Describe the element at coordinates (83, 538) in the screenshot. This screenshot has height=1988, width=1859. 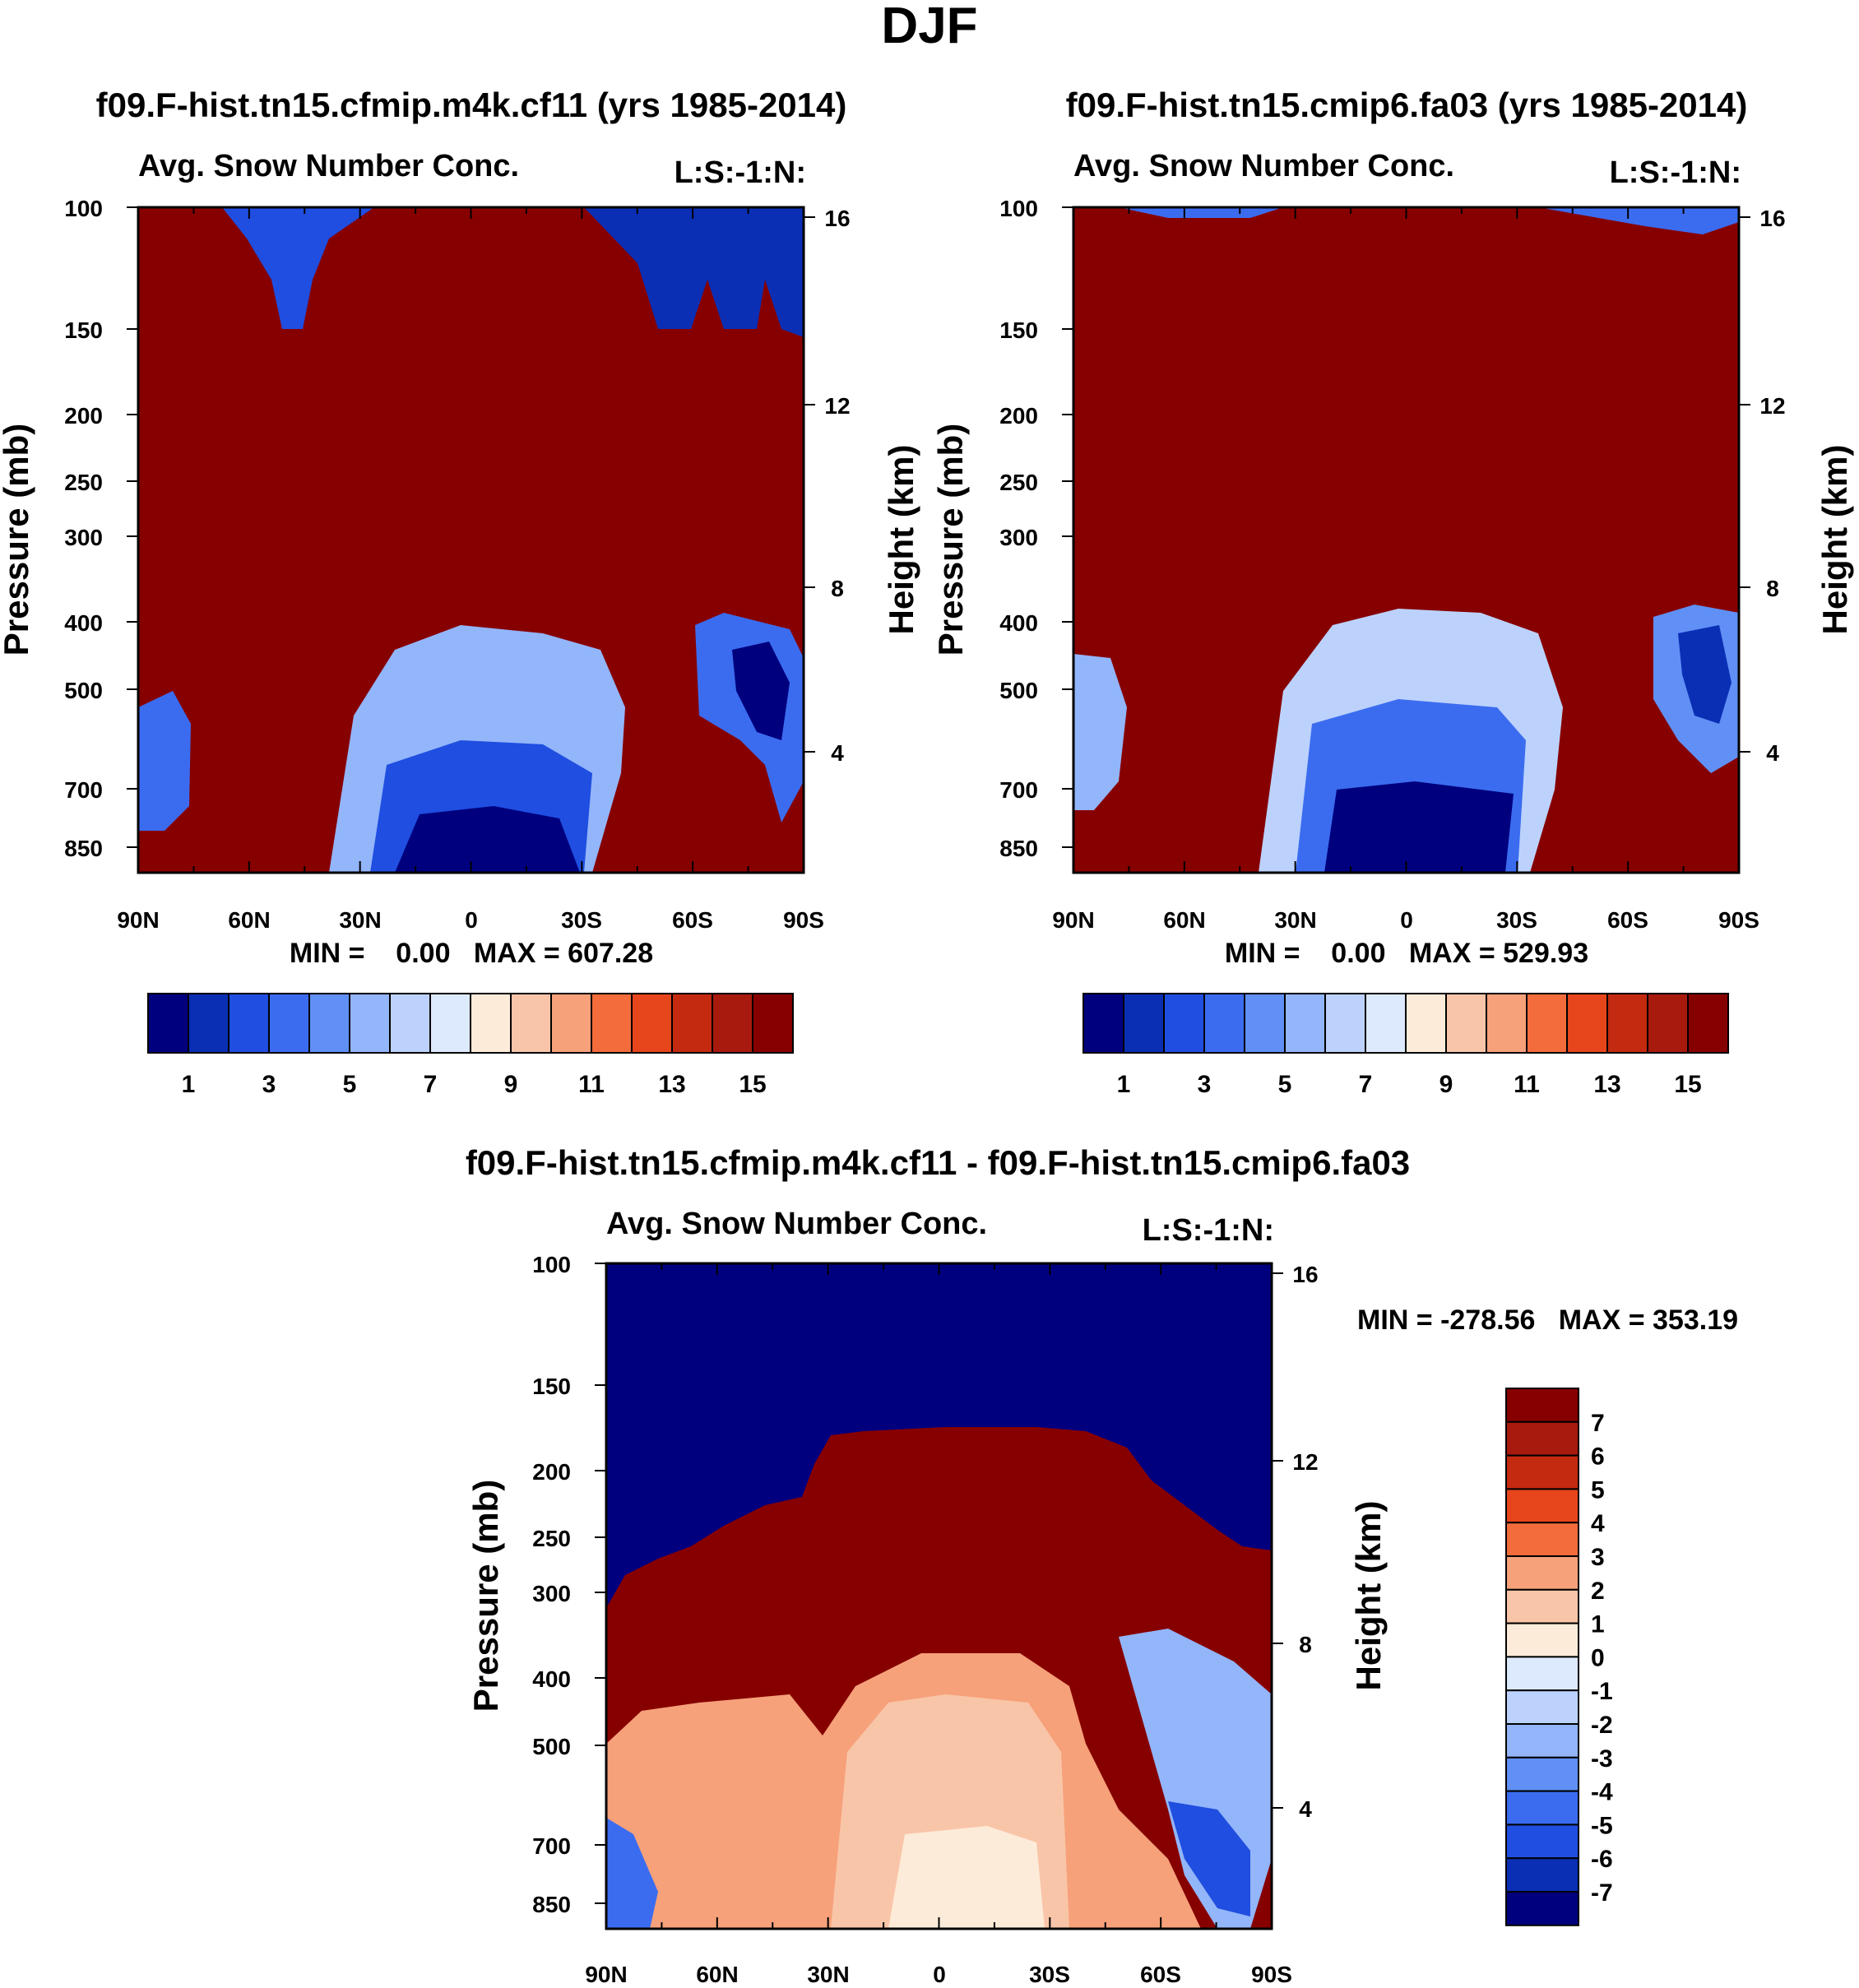
I see `y-tick-label: 300` at that location.